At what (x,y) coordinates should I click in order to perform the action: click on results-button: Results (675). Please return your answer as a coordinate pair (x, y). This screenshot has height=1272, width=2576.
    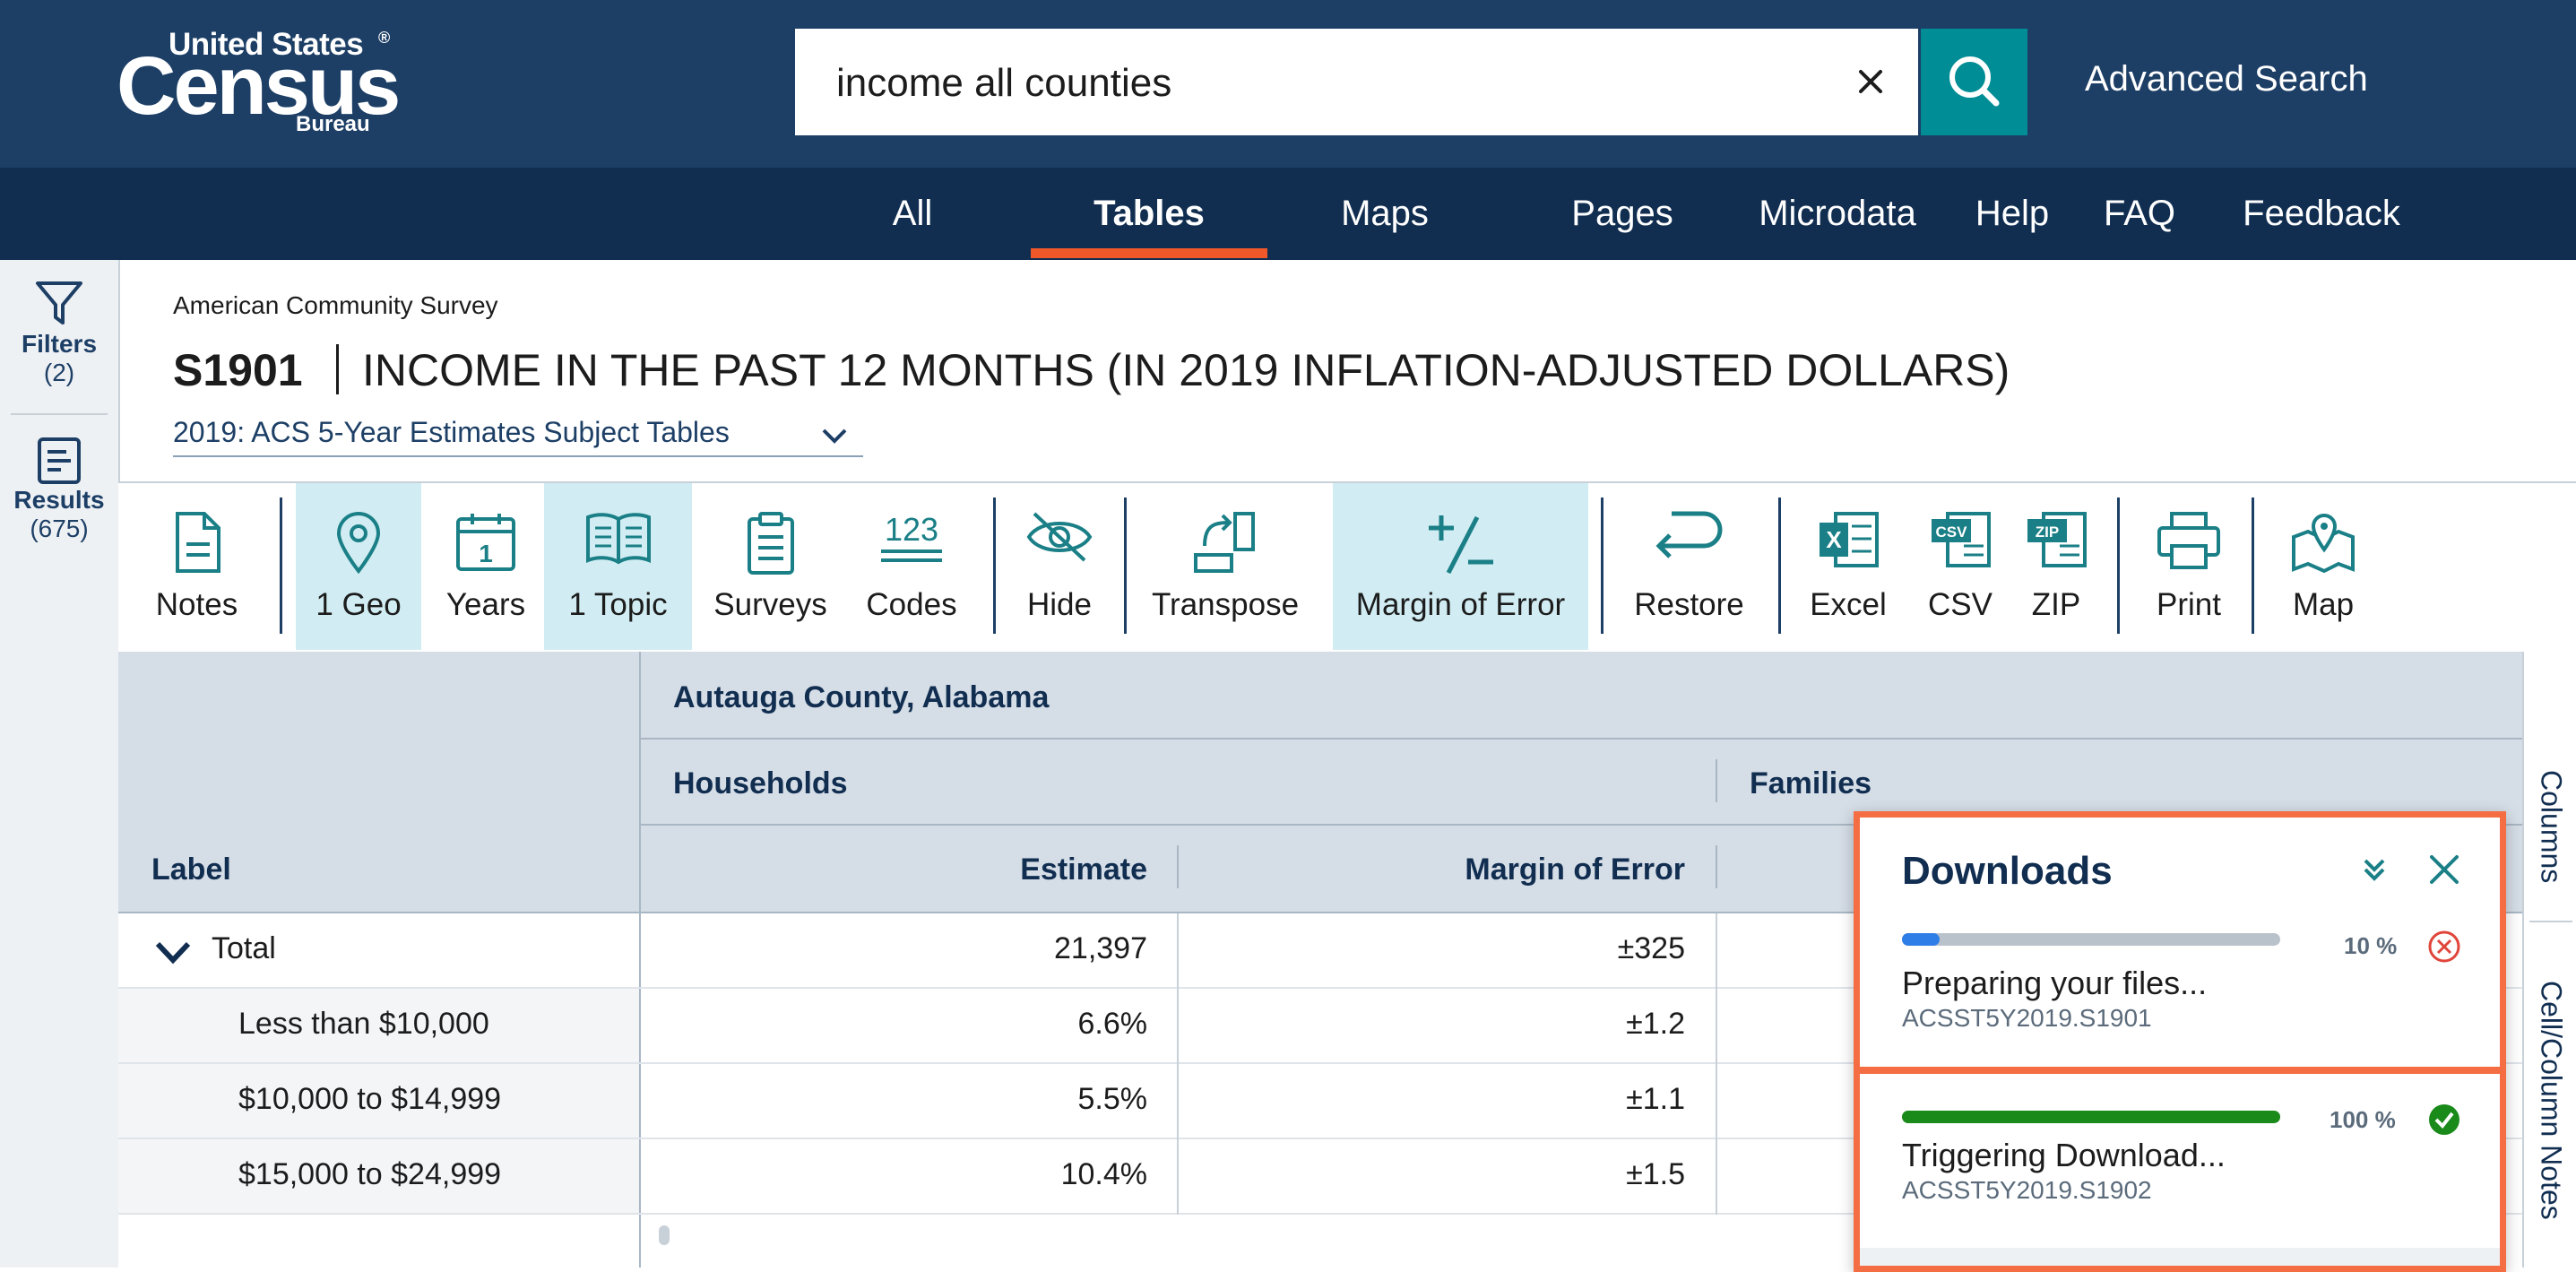
    Looking at the image, I should click on (59, 503).